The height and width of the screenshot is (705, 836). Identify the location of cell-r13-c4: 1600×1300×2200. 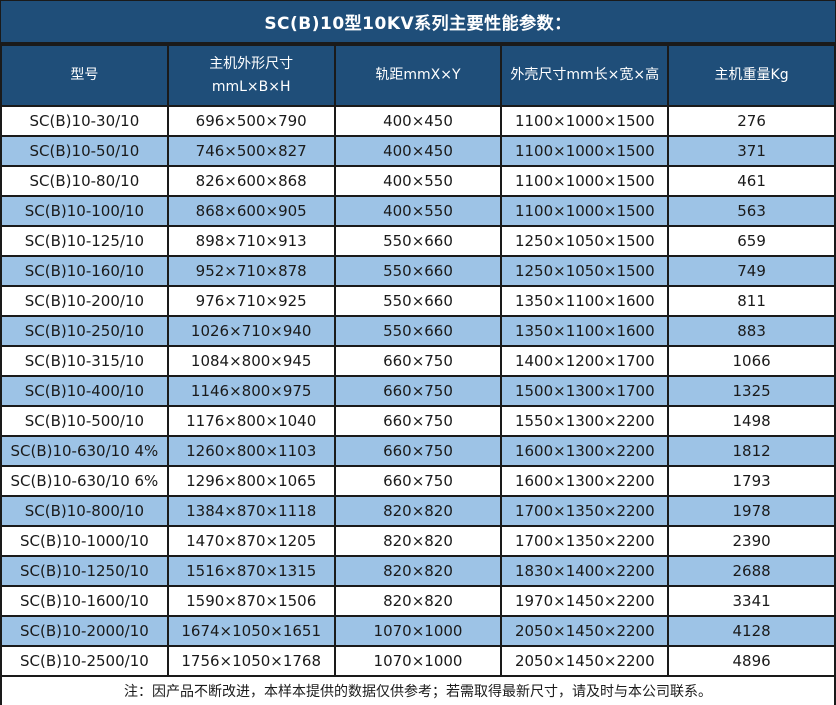
(585, 481).